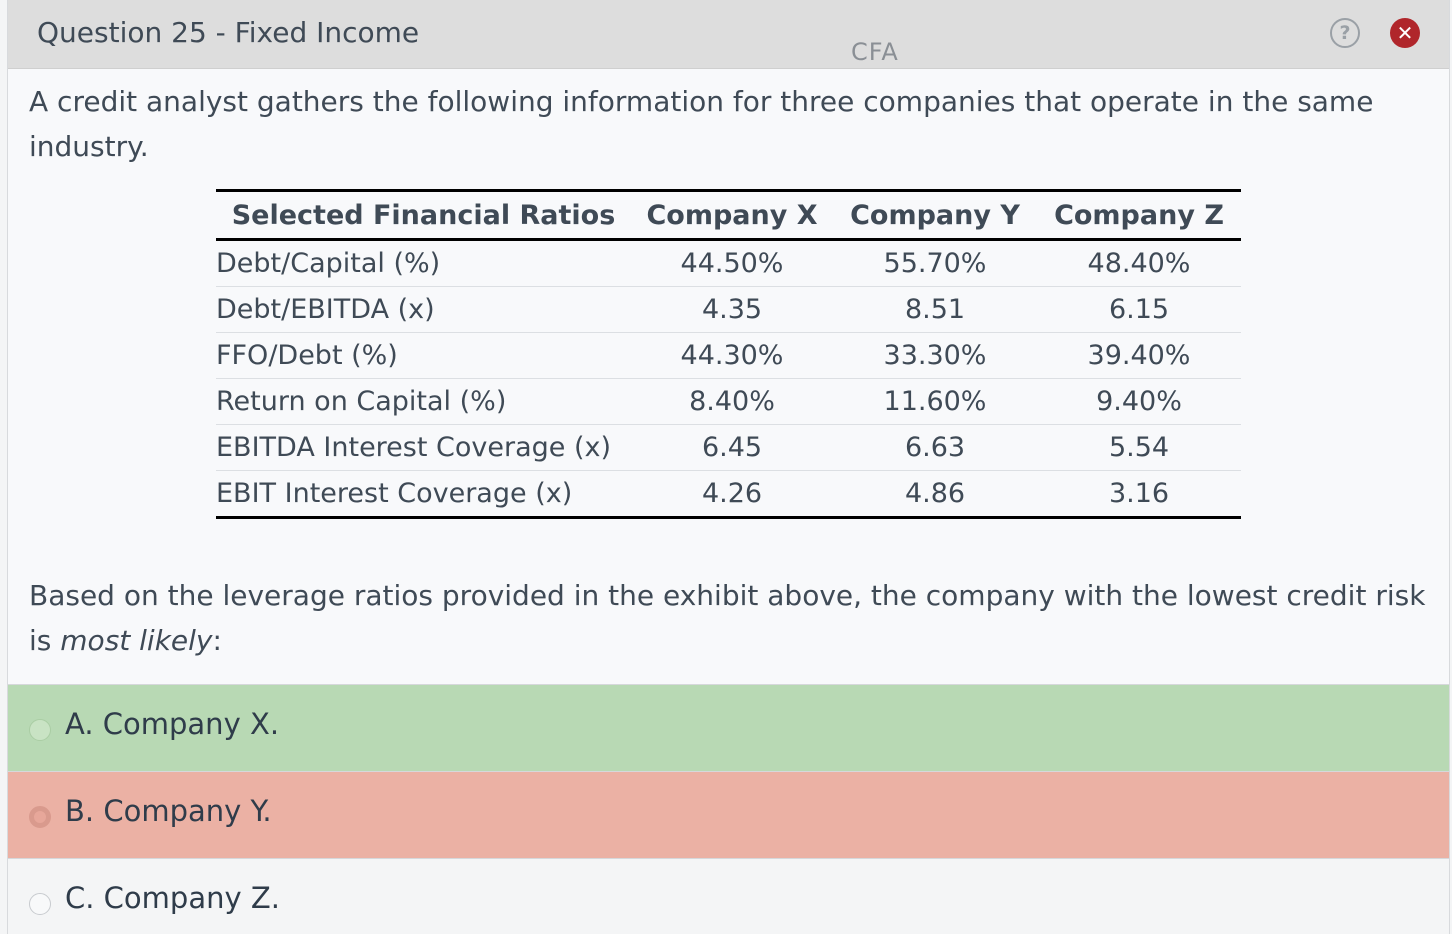  I want to click on option-b-label: B. Company Y., so click(168, 811).